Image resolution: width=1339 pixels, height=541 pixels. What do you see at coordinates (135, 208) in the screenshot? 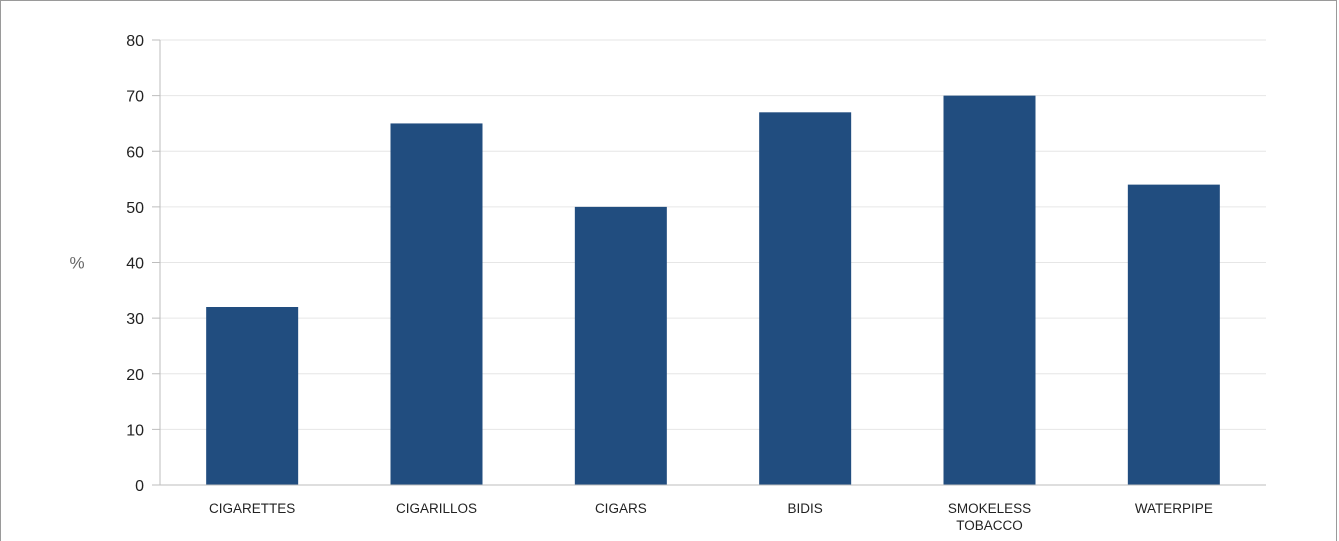
I see `y-tick-label: 50` at bounding box center [135, 208].